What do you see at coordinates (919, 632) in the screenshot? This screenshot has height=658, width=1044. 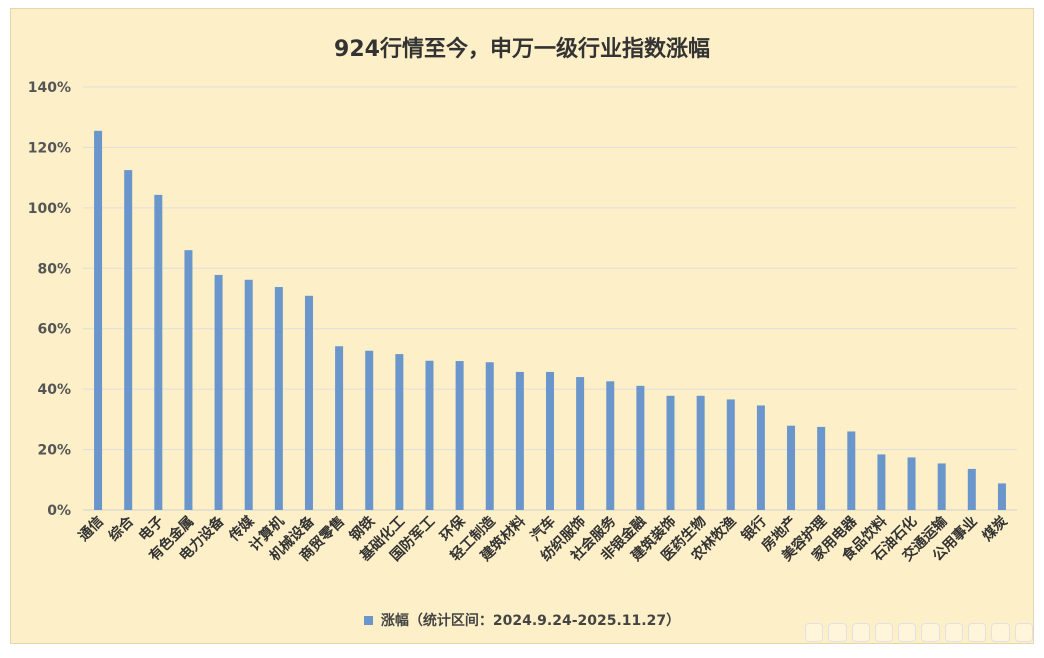 I see `watermark` at bounding box center [919, 632].